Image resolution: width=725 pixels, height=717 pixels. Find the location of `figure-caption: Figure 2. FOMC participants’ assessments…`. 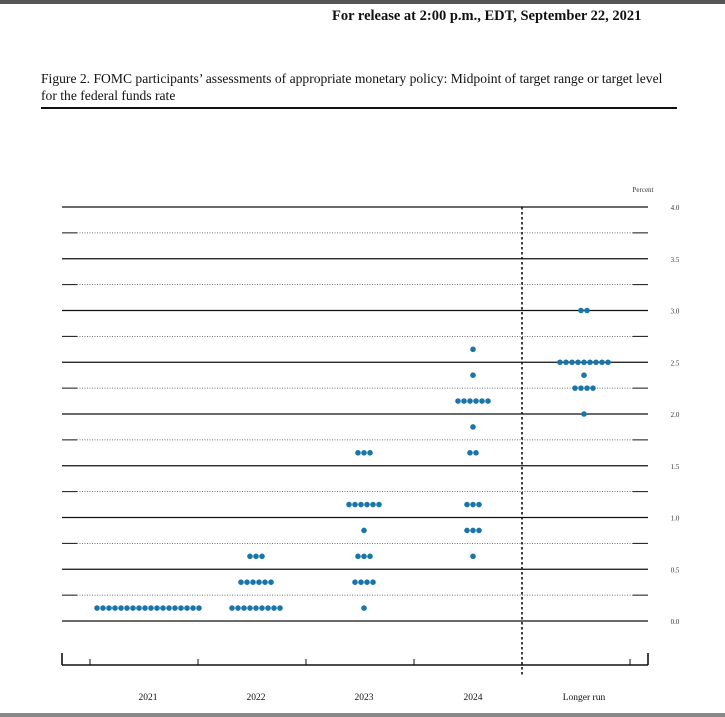

figure-caption: Figure 2. FOMC participants’ assessments… is located at coordinates (352, 87).